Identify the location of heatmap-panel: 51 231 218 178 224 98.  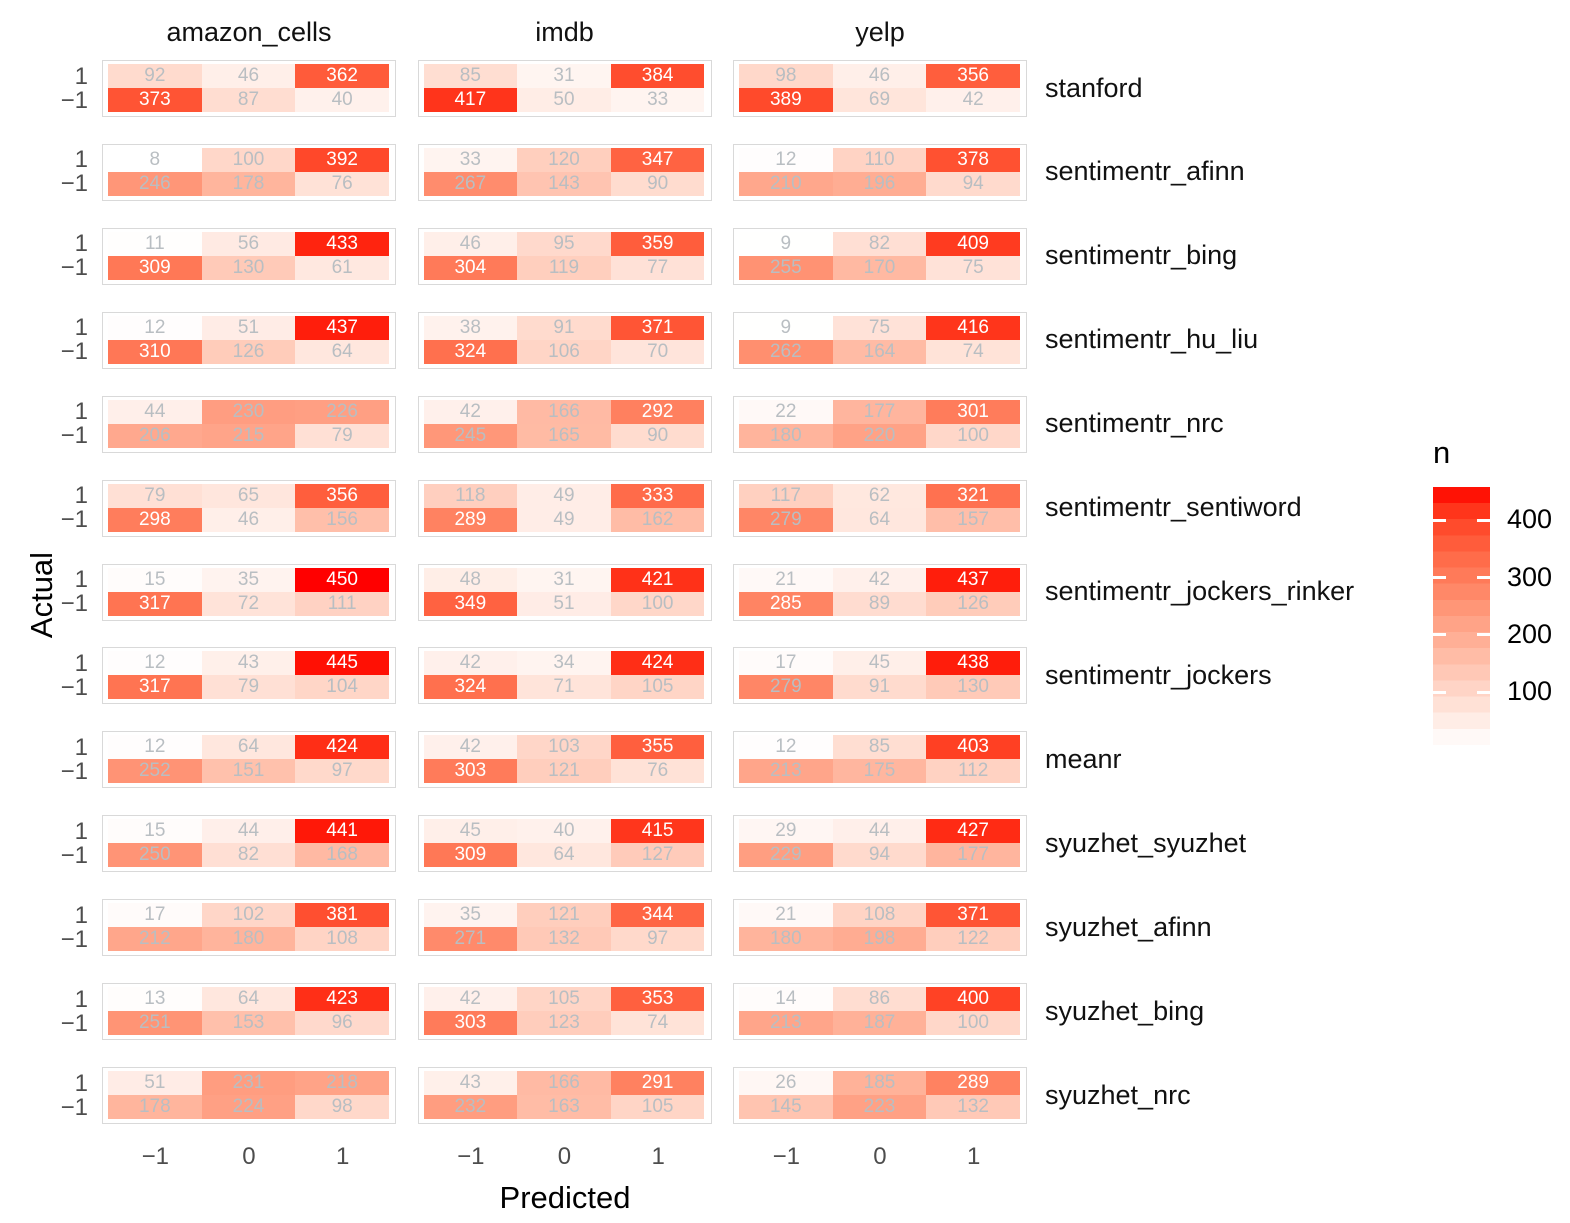
(249, 1096).